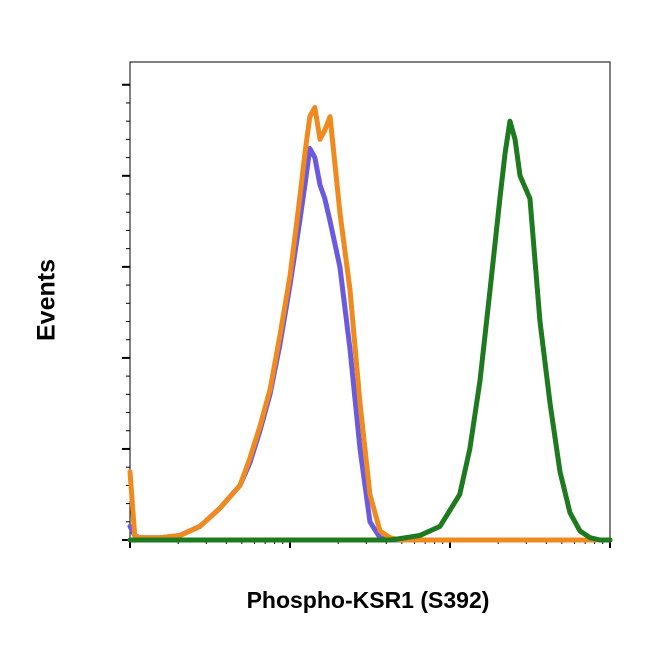 The width and height of the screenshot is (650, 650). I want to click on x-axis-label: Phospho-KSR1 (S392), so click(368, 600).